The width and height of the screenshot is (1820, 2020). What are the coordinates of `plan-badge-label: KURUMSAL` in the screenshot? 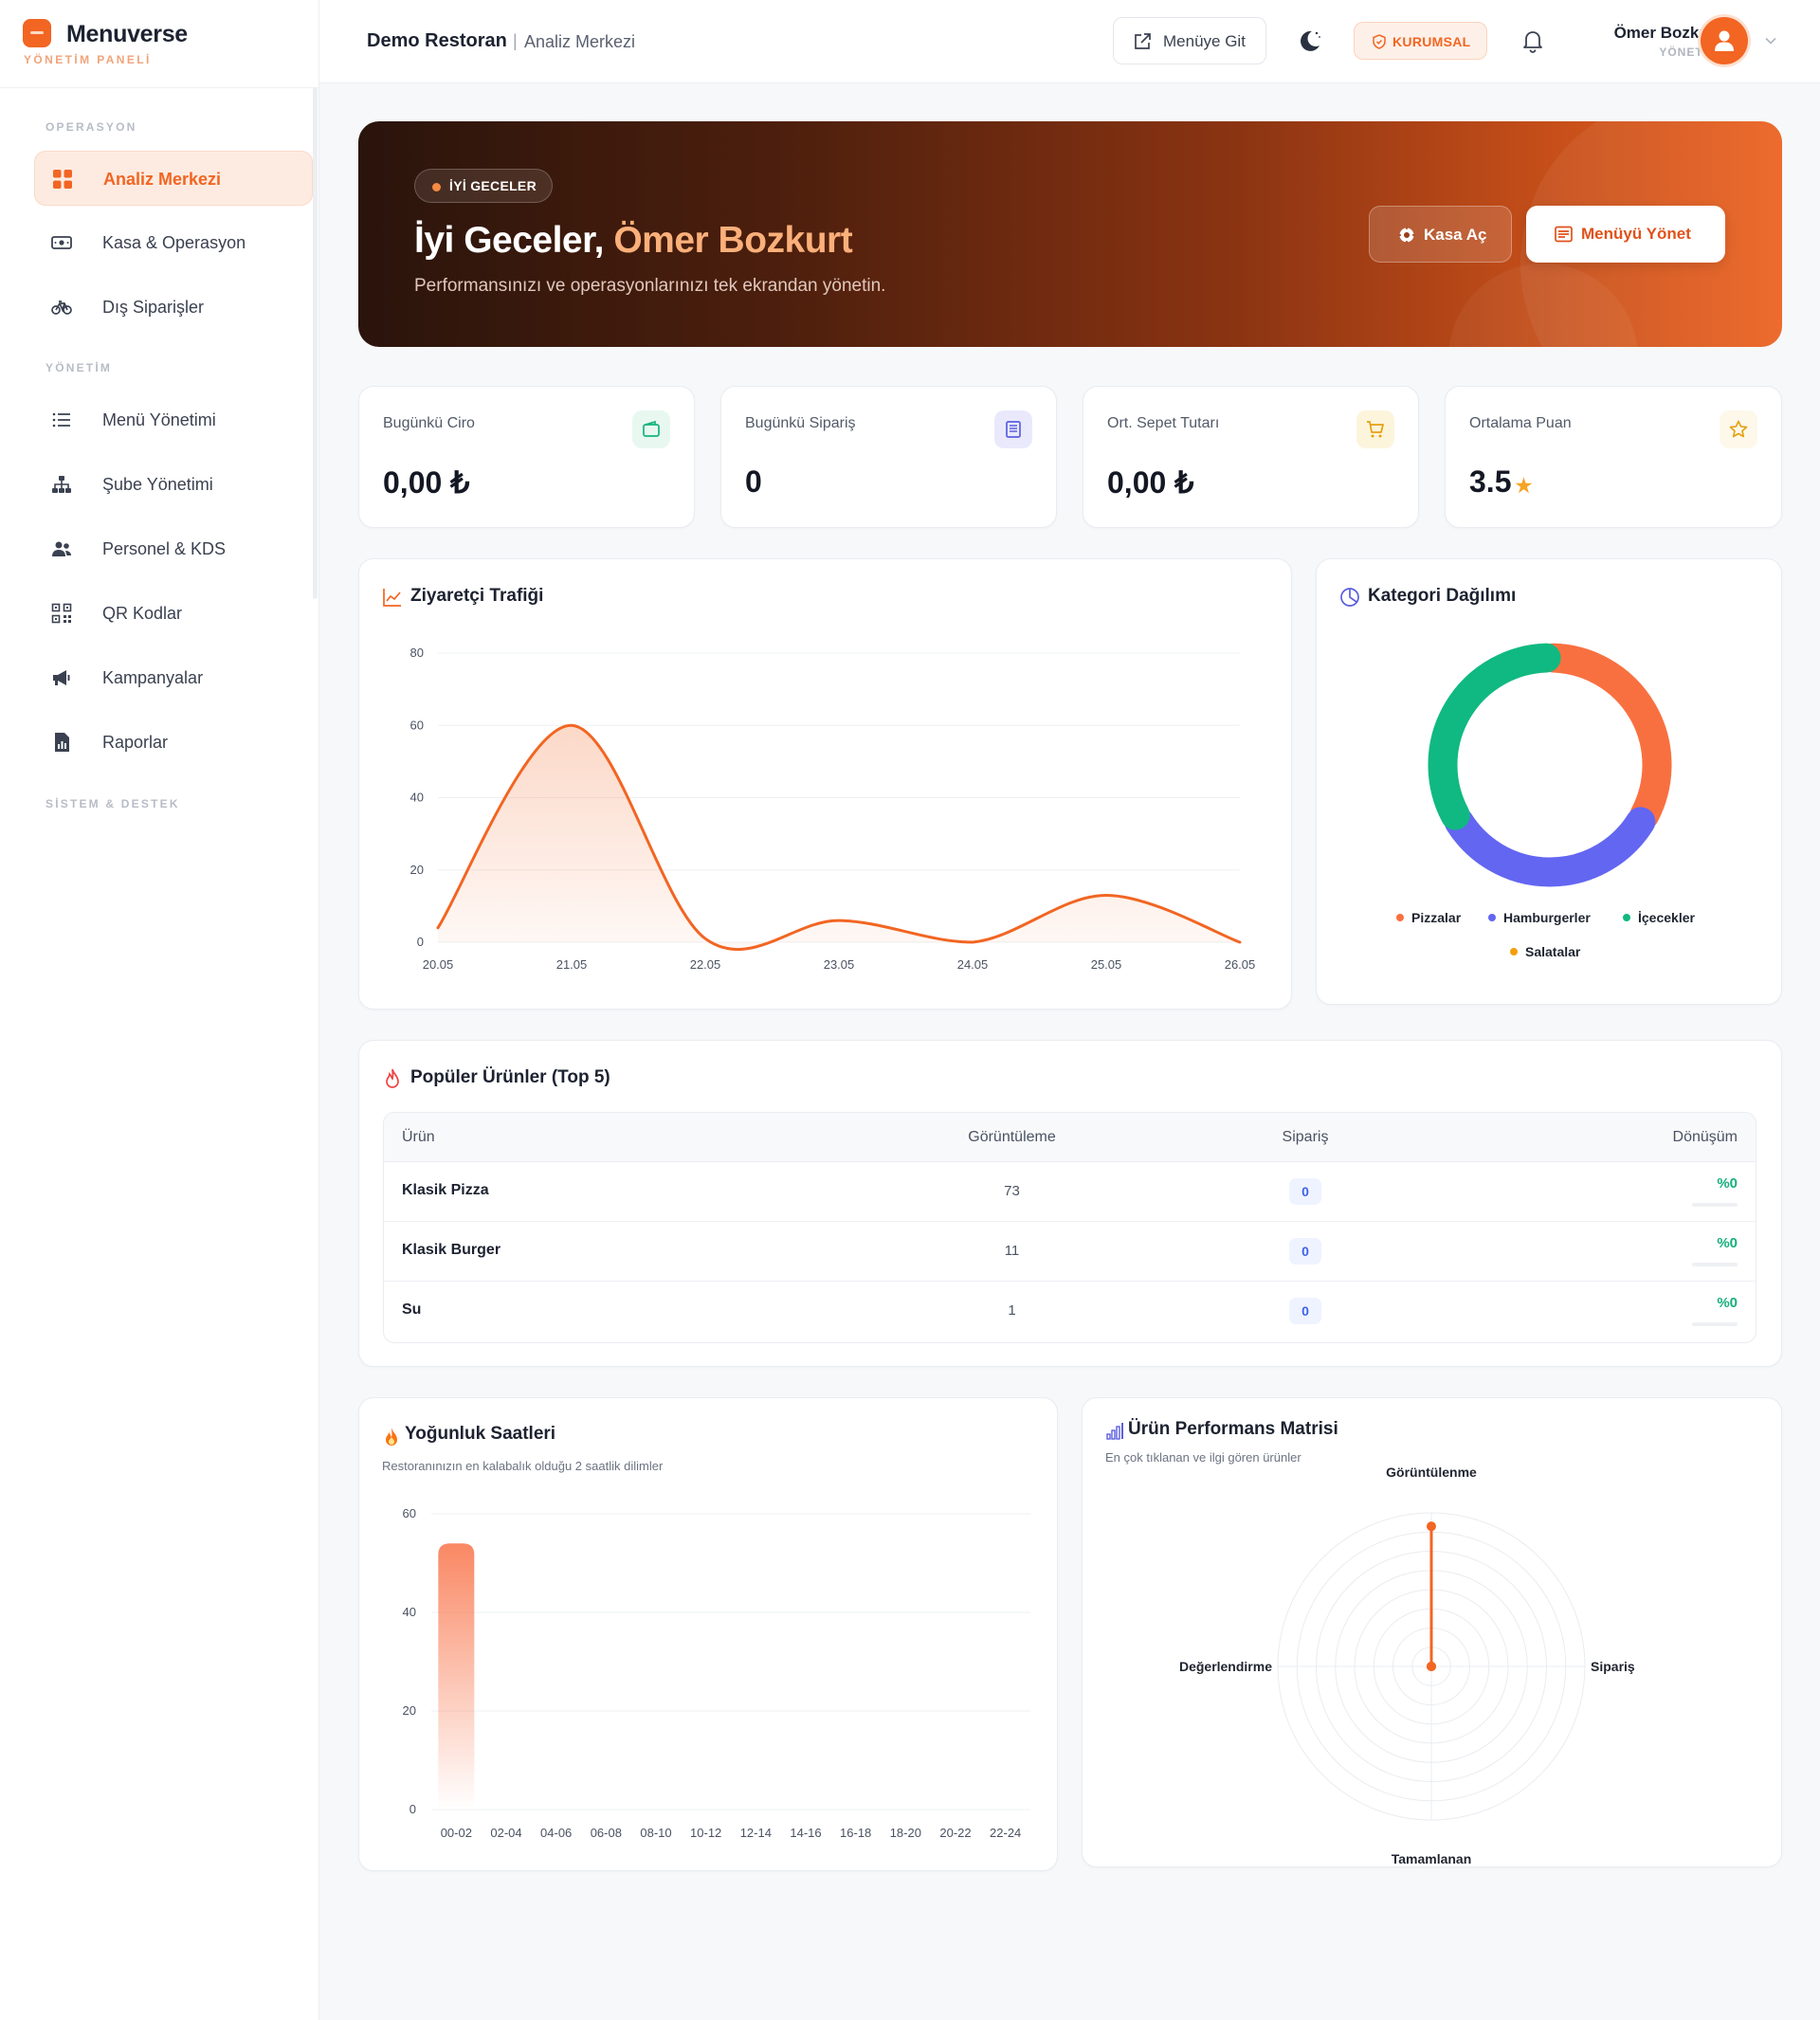 It's located at (1431, 42).